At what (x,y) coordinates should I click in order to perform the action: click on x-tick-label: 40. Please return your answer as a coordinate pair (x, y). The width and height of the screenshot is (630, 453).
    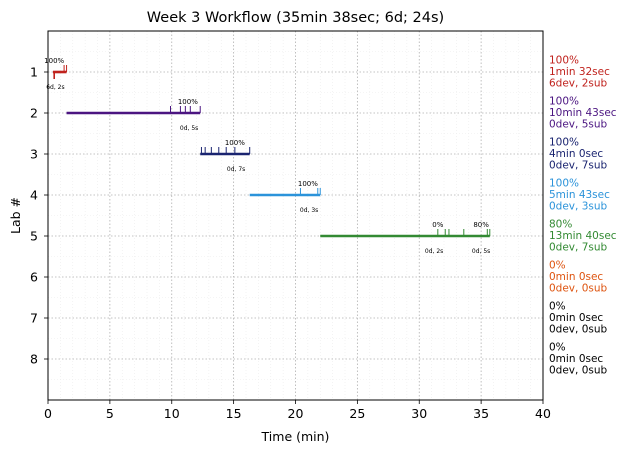
    Looking at the image, I should click on (543, 413).